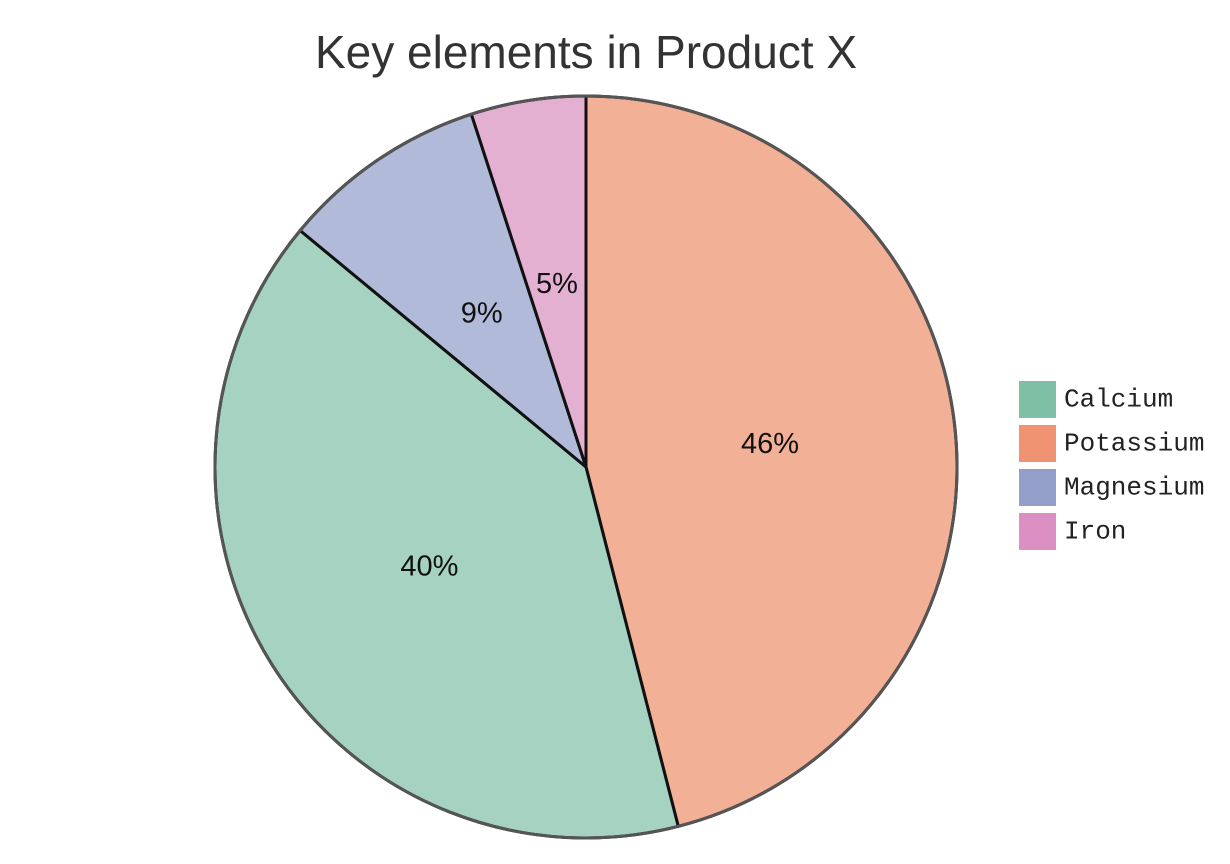  What do you see at coordinates (1037, 443) in the screenshot?
I see `legend-swatch-potassium` at bounding box center [1037, 443].